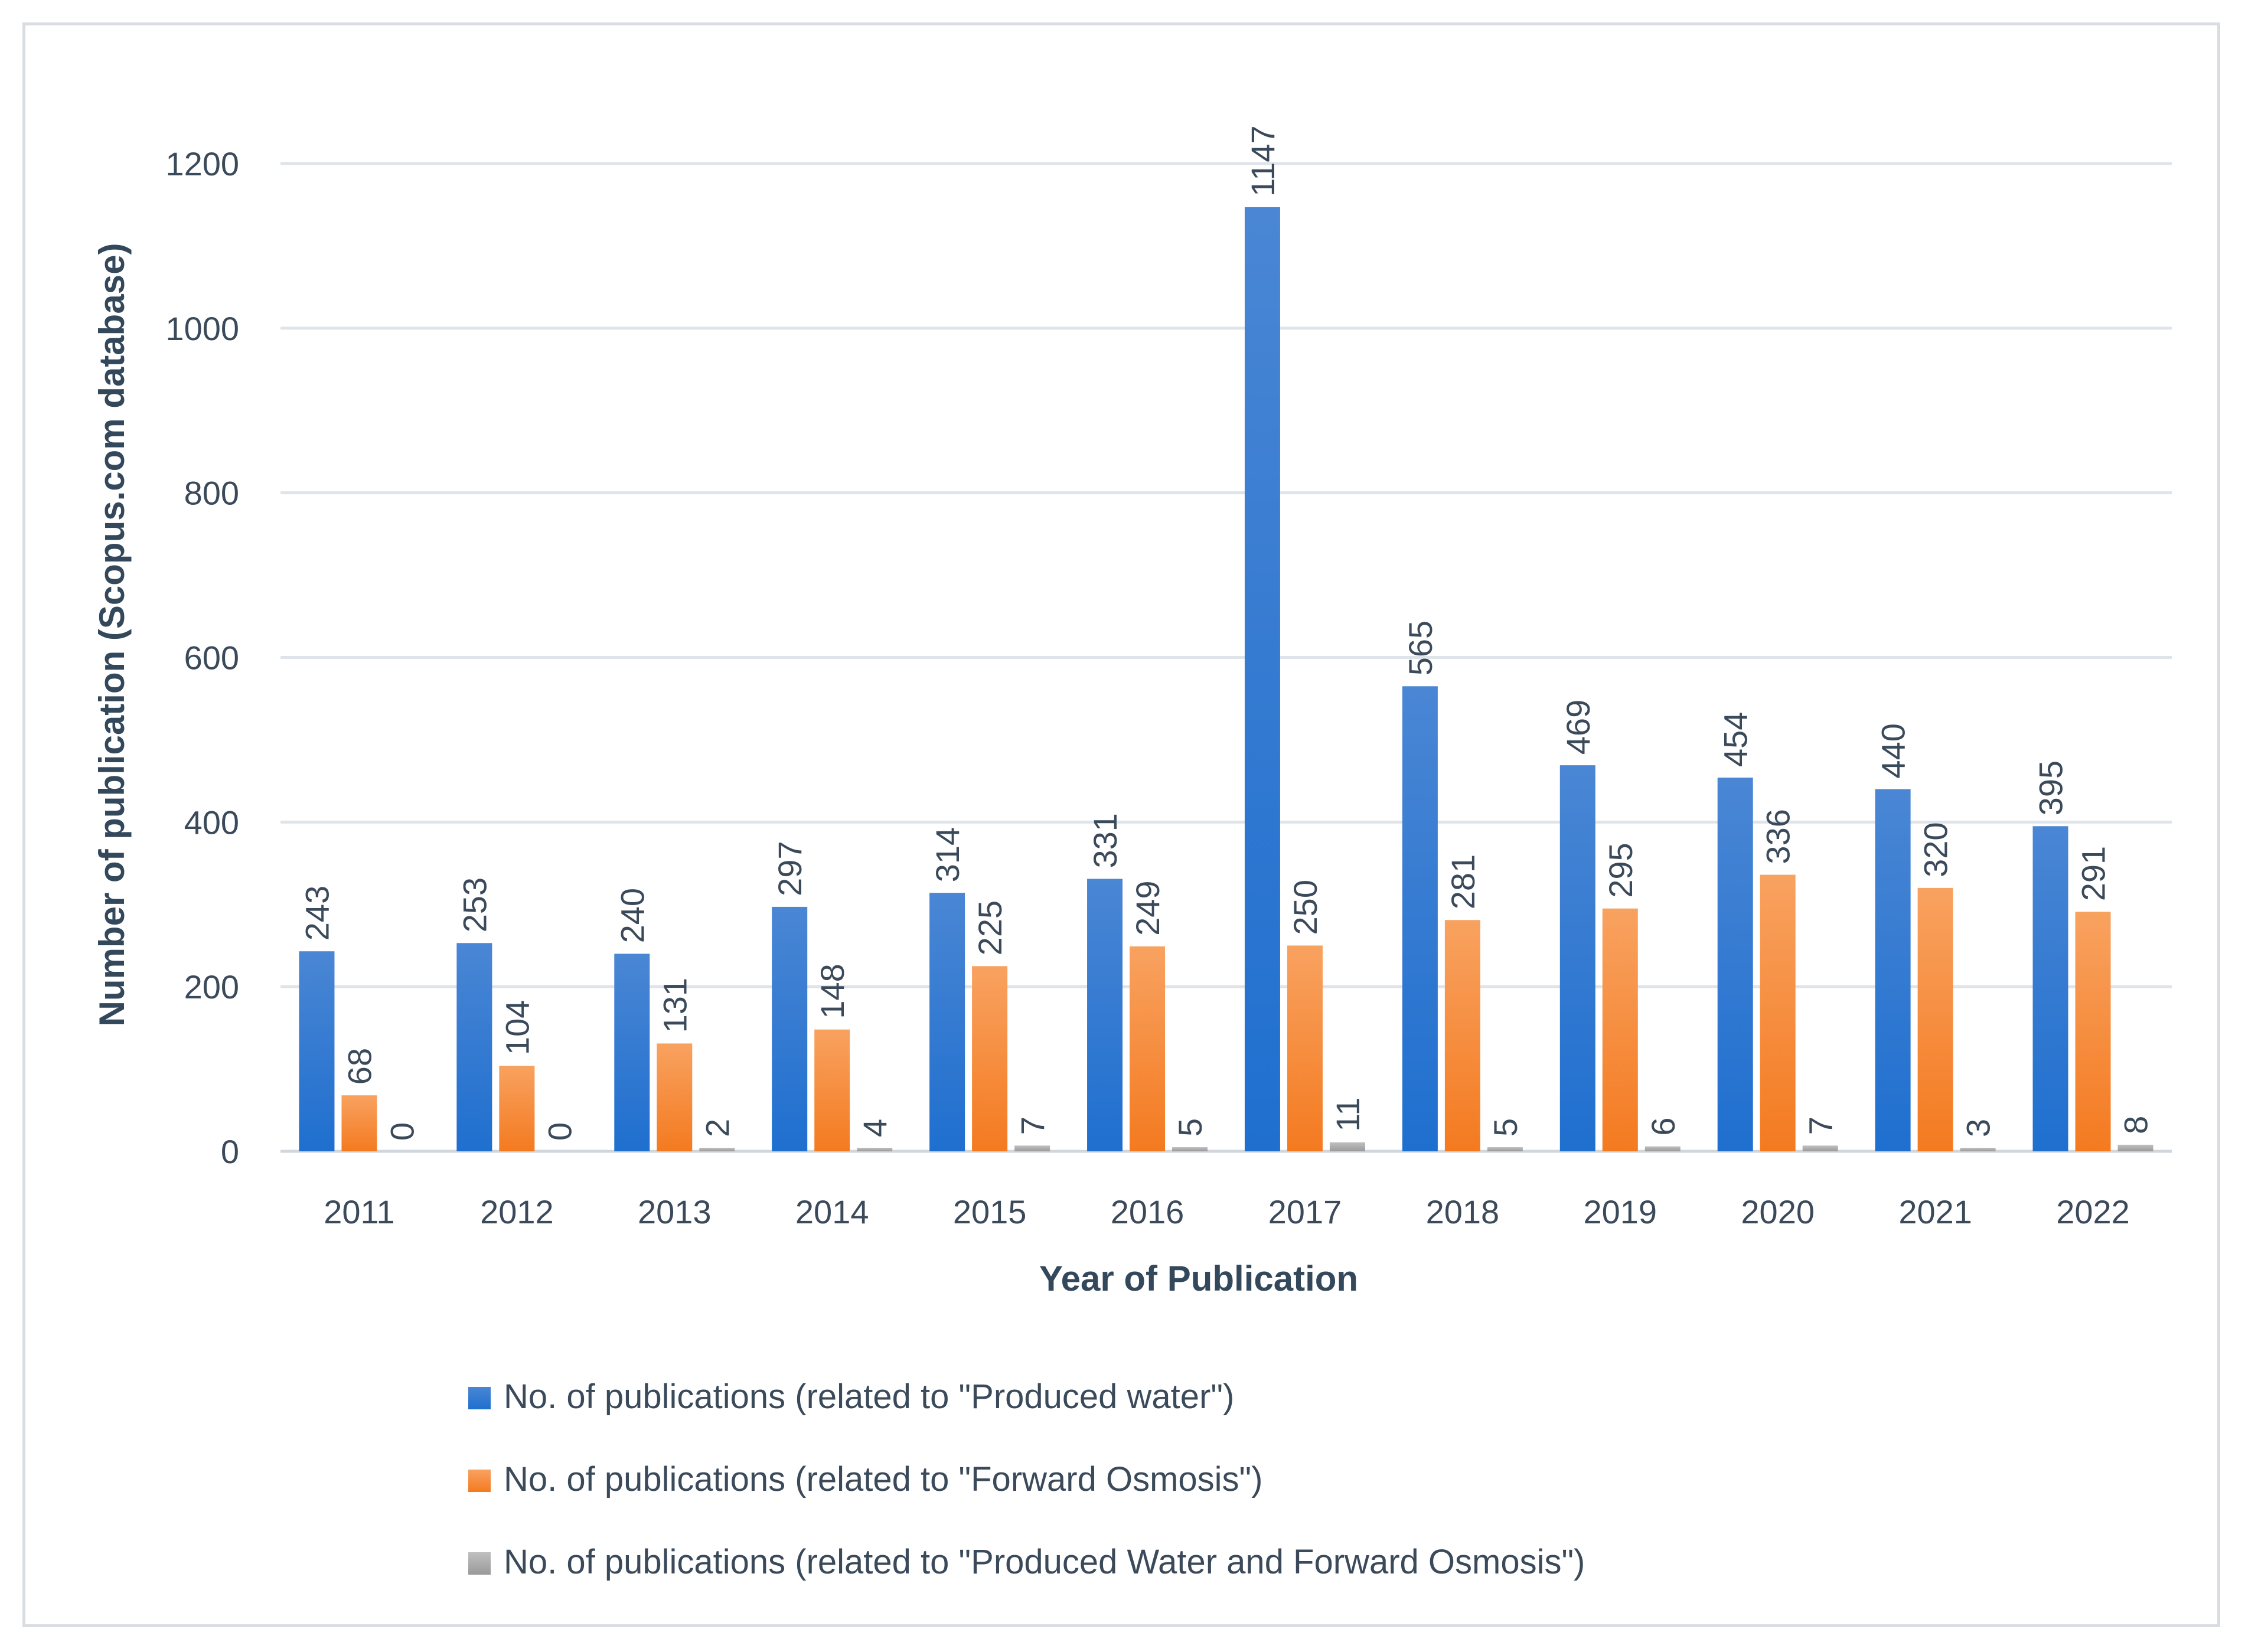 Image resolution: width=2245 pixels, height=1652 pixels. Describe the element at coordinates (990, 1058) in the screenshot. I see `bar-series-2-2015` at that location.